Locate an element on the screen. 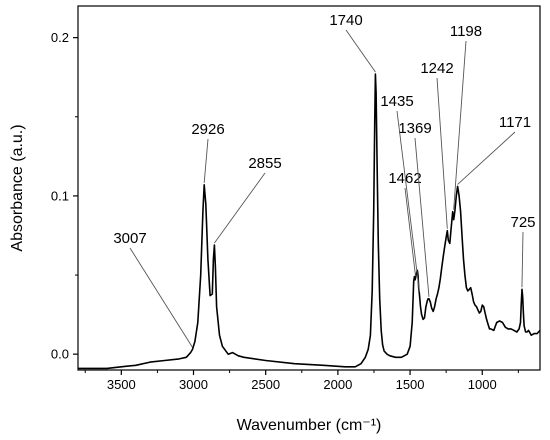  x-tick-label: 1500 is located at coordinates (410, 384).